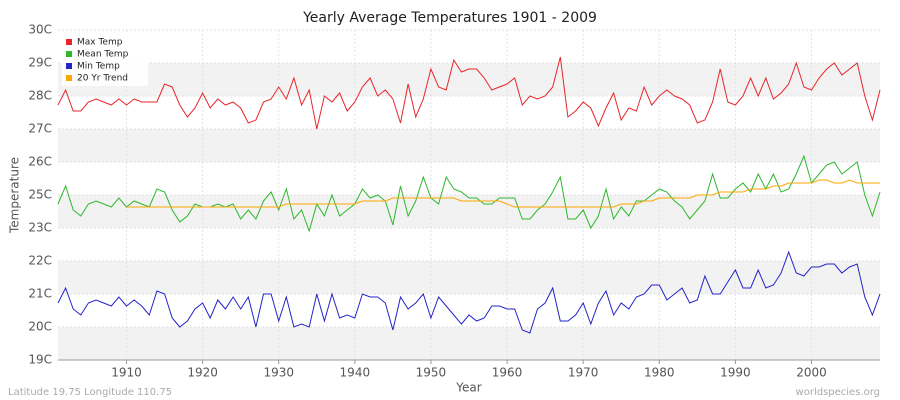 The height and width of the screenshot is (400, 900). What do you see at coordinates (40, 129) in the screenshot?
I see `y-tick-label: 27C` at bounding box center [40, 129].